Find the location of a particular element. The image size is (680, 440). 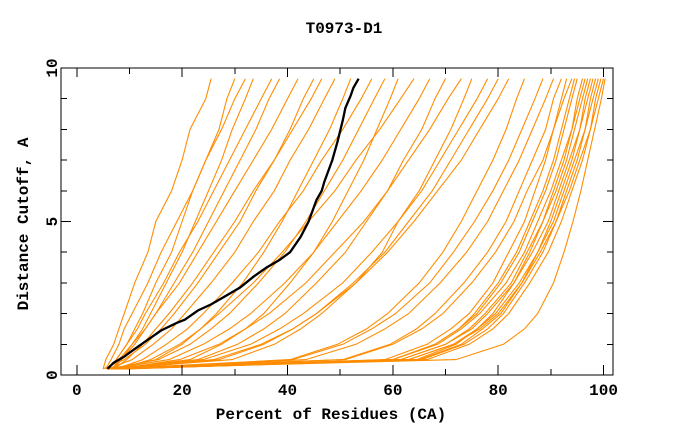

y-tick-label: 5 is located at coordinates (53, 222).